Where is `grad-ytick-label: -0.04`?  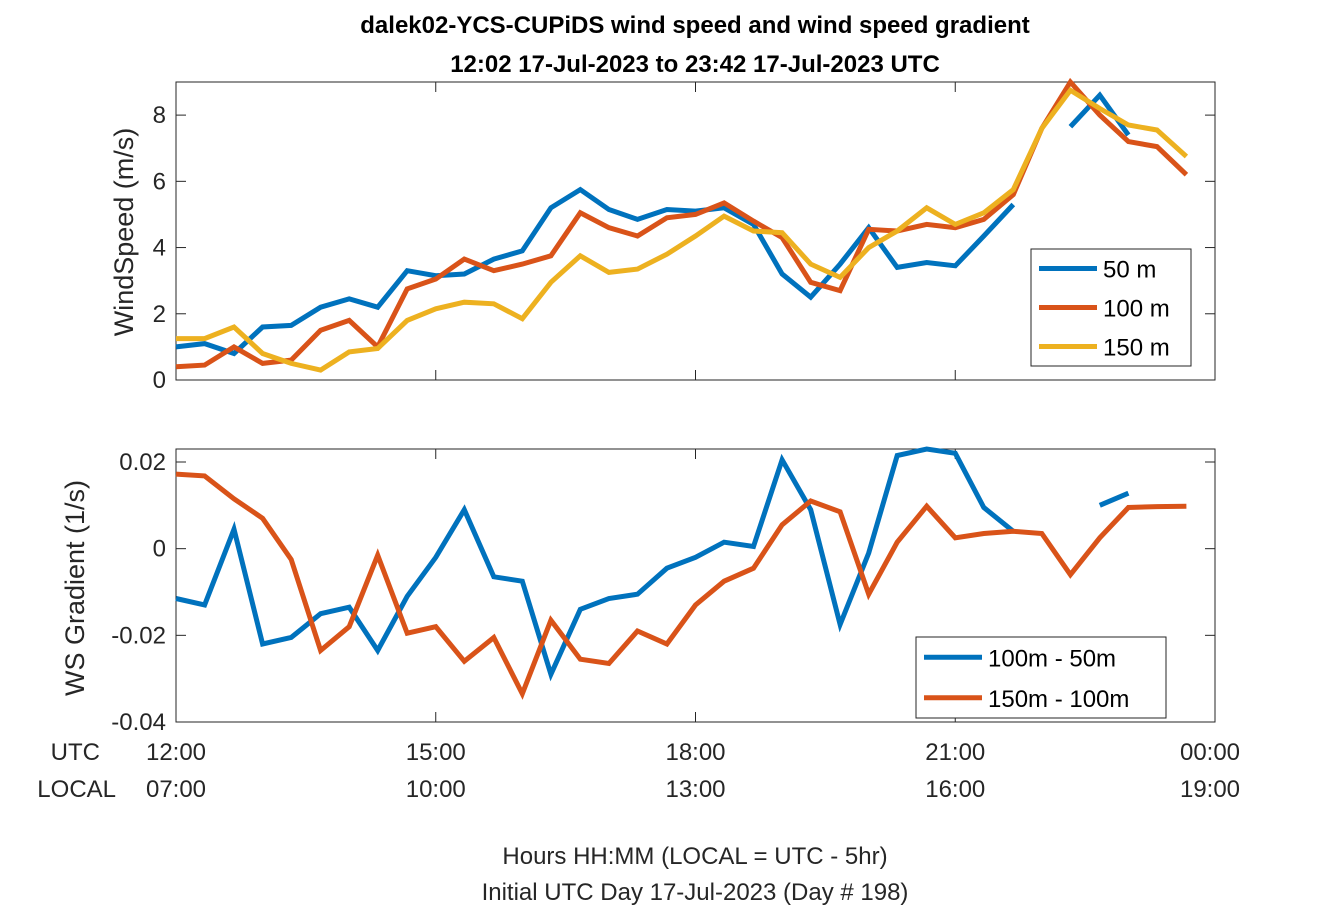
grad-ytick-label: -0.04 is located at coordinates (138, 722).